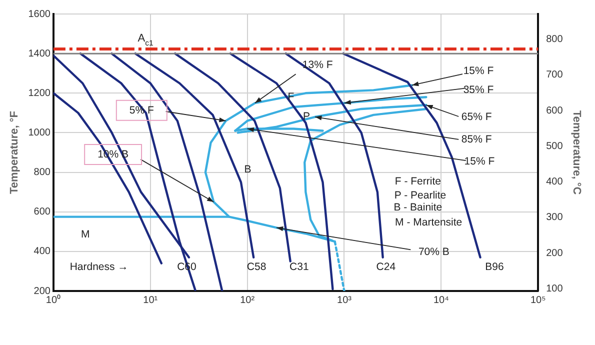 The width and height of the screenshot is (595, 345). Describe the element at coordinates (478, 90) in the screenshot. I see `annotation: 35% F` at that location.